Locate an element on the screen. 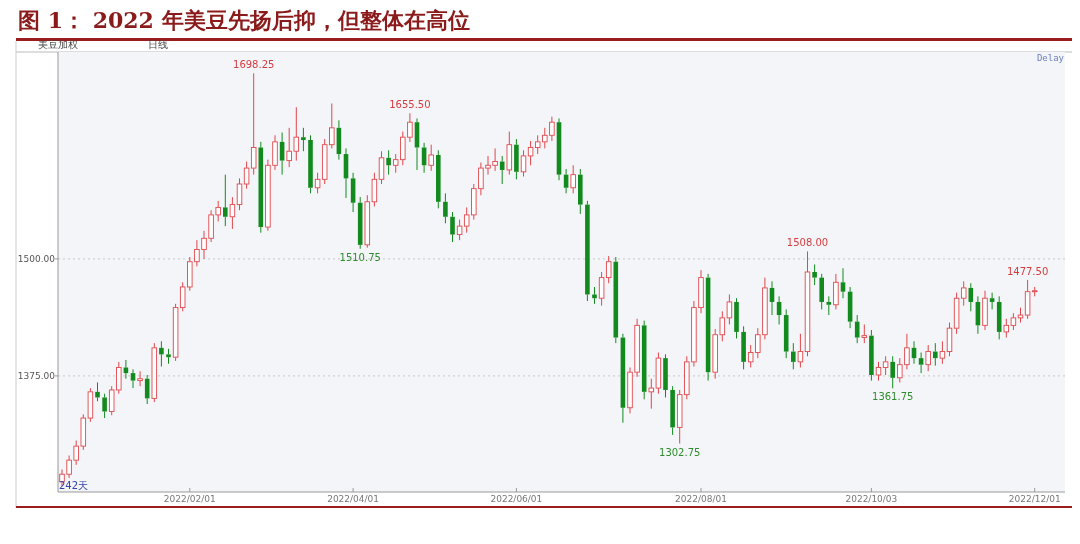 The image size is (1080, 544). annotation: 1508.00 is located at coordinates (807, 243).